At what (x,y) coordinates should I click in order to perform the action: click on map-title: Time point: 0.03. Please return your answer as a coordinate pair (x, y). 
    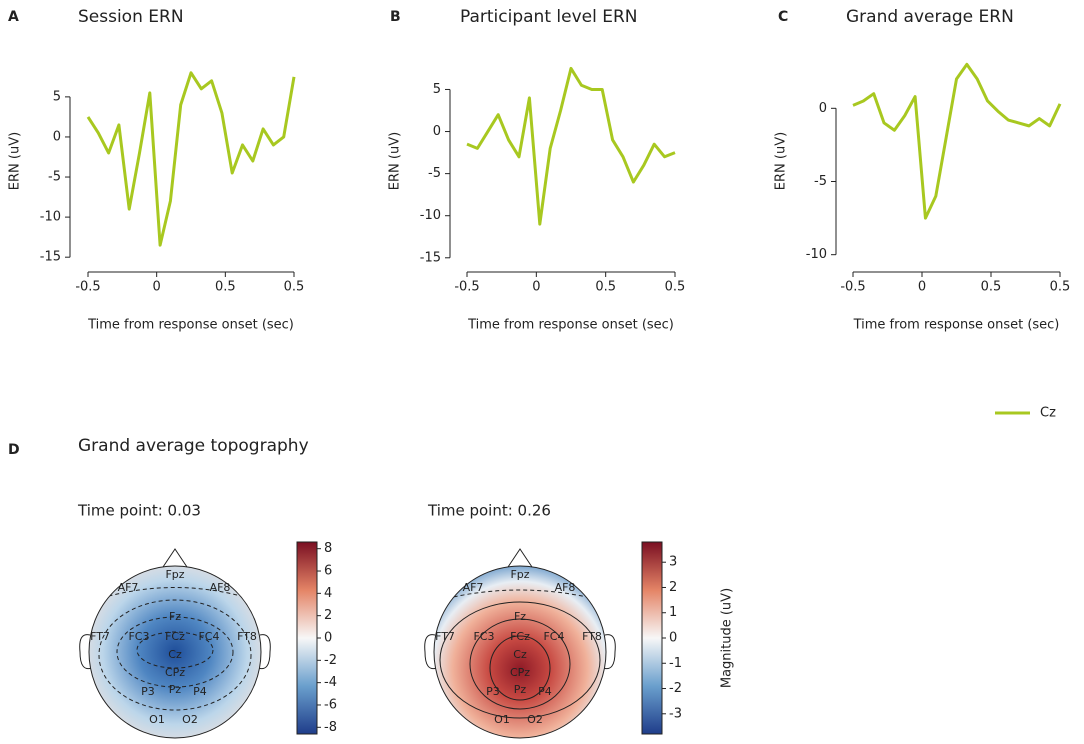
    Looking at the image, I should click on (139, 511).